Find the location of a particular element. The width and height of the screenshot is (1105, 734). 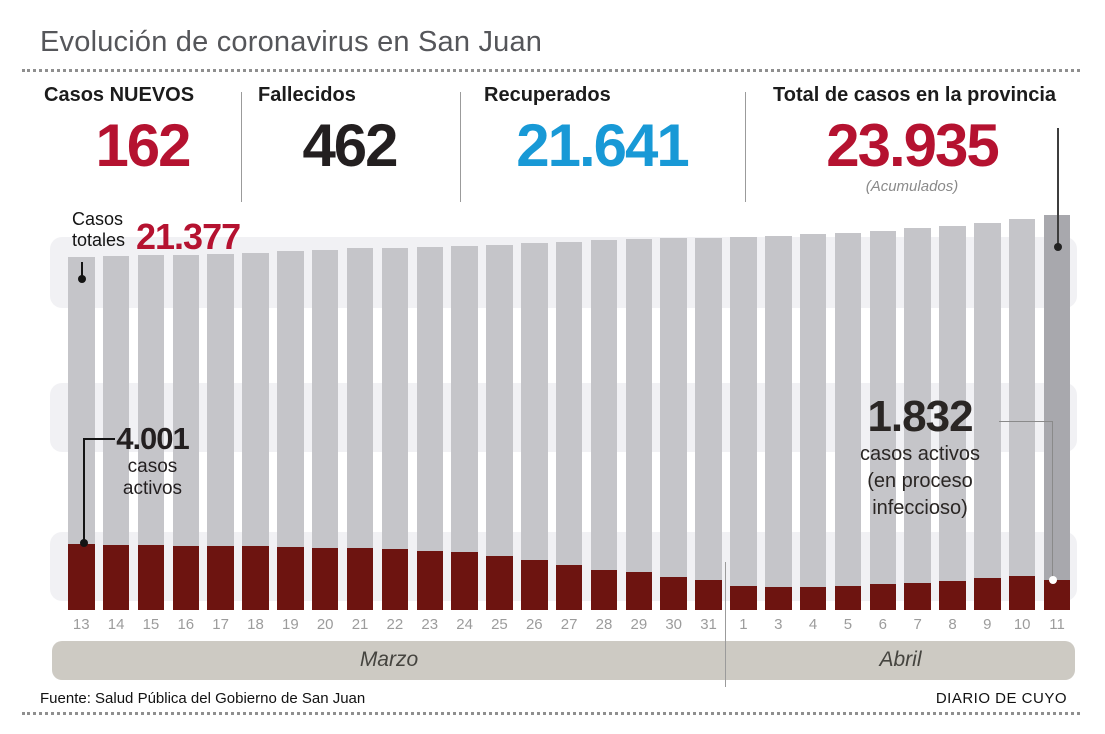

axis-day-label: 22 is located at coordinates (395, 624).